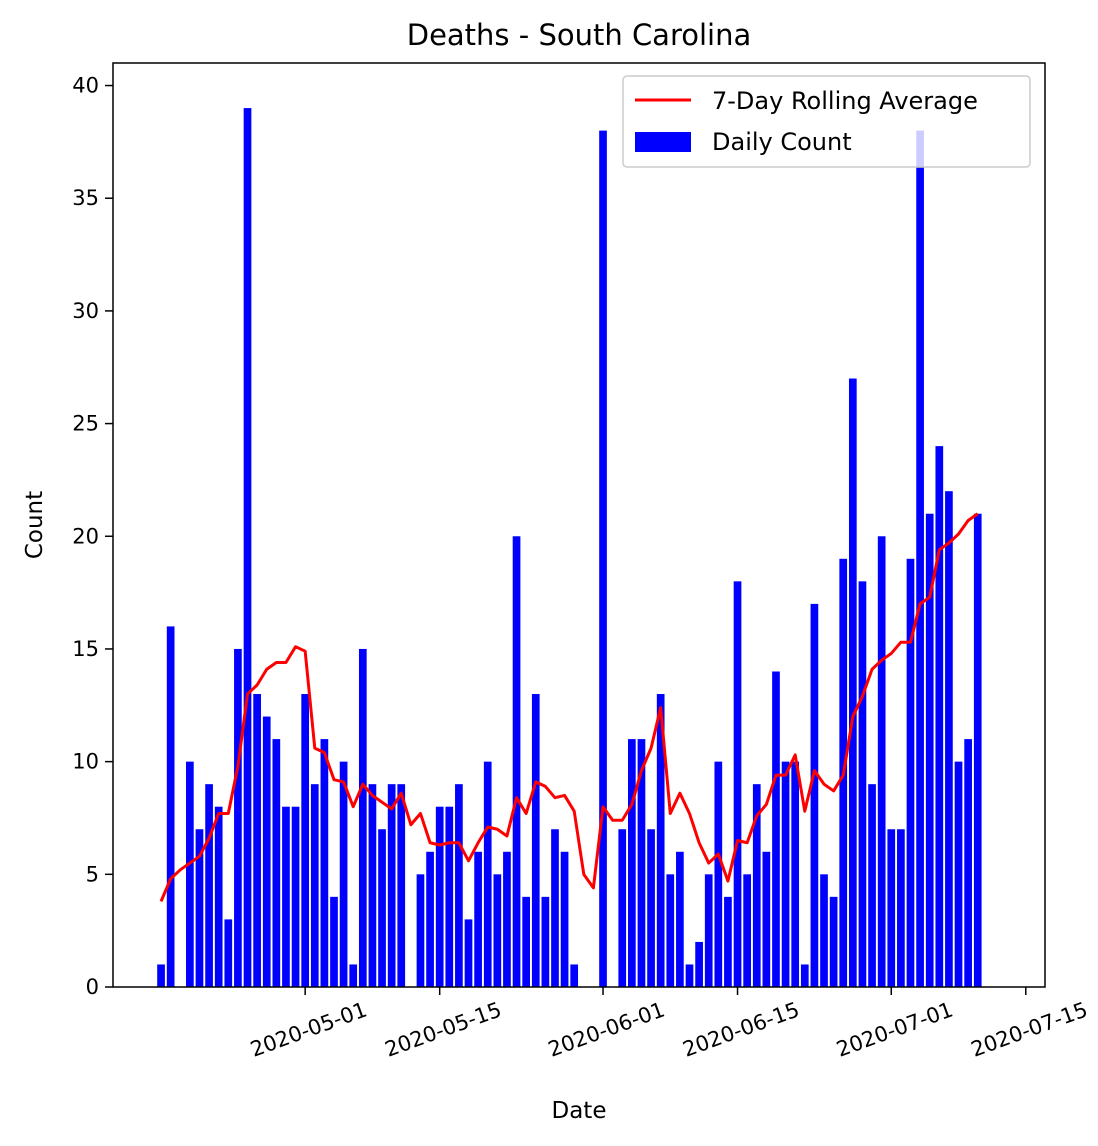 The image size is (1098, 1146). I want to click on x-tick-label: 2020-06-15, so click(741, 1029).